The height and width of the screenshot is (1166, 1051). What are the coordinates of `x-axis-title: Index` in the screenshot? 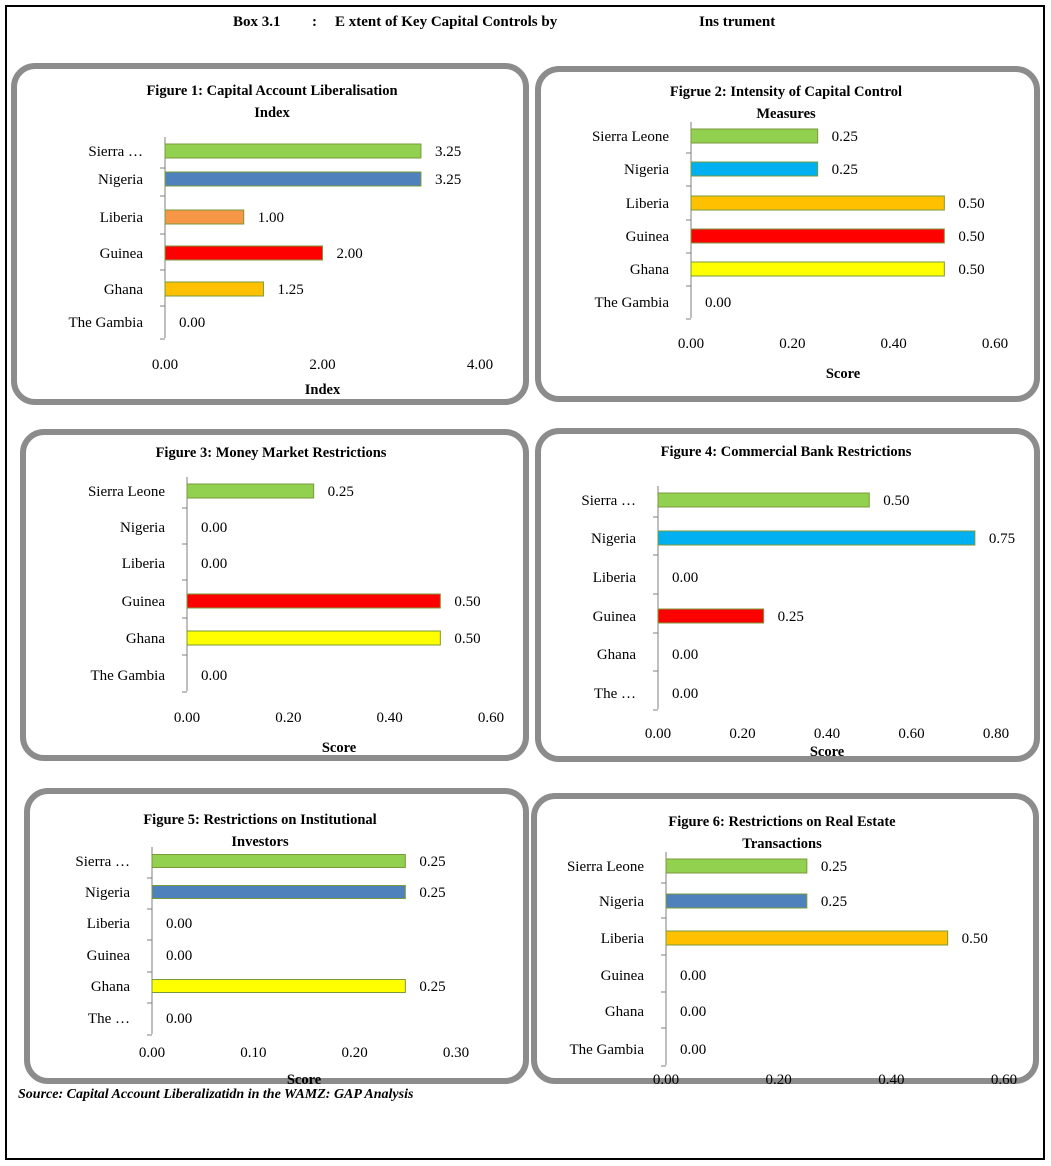 It's located at (323, 390).